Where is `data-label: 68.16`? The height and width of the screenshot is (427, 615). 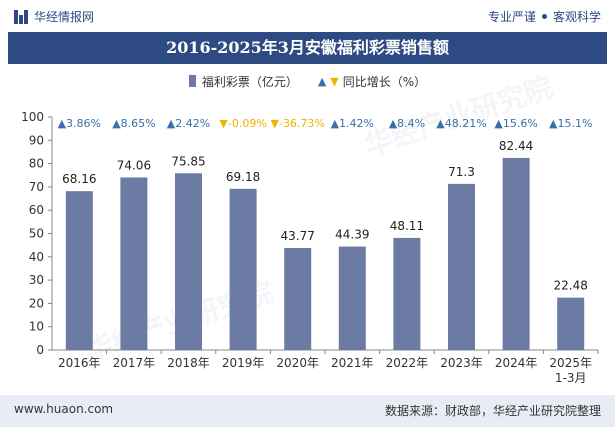 data-label: 68.16 is located at coordinates (79, 179).